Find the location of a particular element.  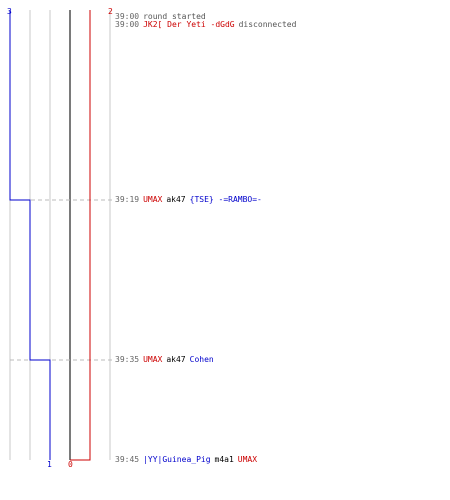

blue-team-end-count: 1 is located at coordinates (49, 464).